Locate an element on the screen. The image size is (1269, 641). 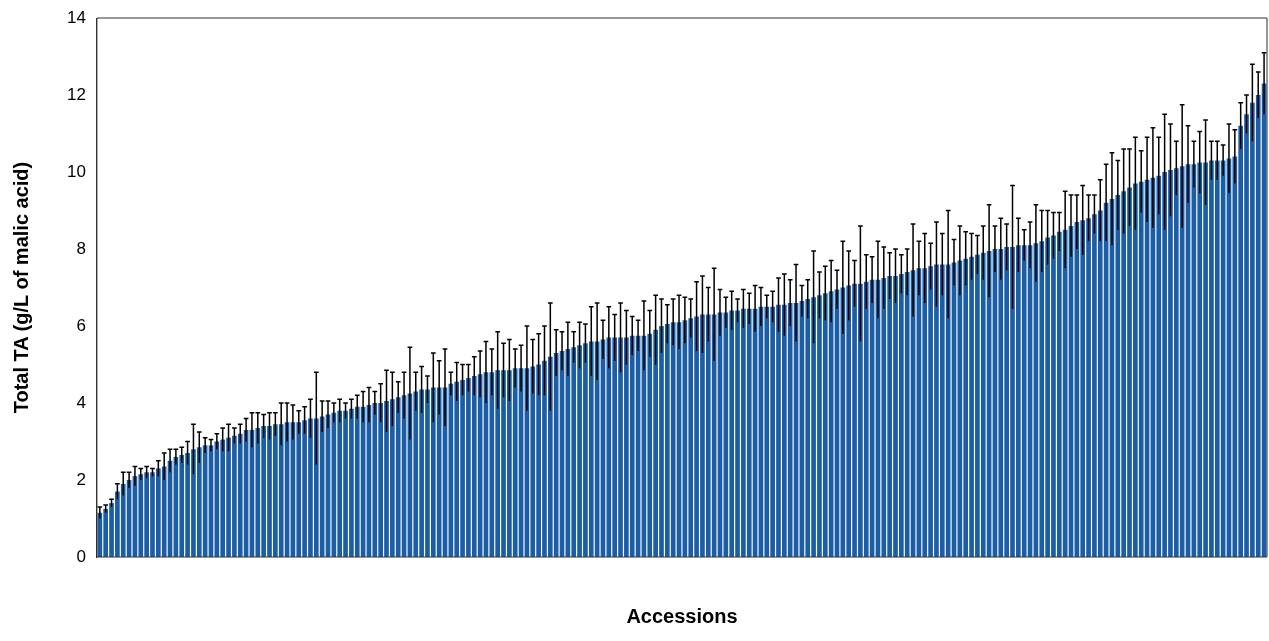
y-tick-label: 4 is located at coordinates (81, 402).